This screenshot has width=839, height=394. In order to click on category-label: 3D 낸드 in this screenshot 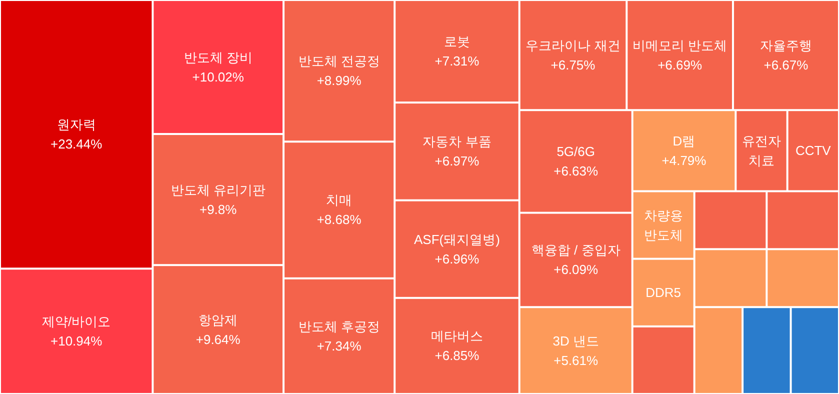, I will do `click(575, 340)`.